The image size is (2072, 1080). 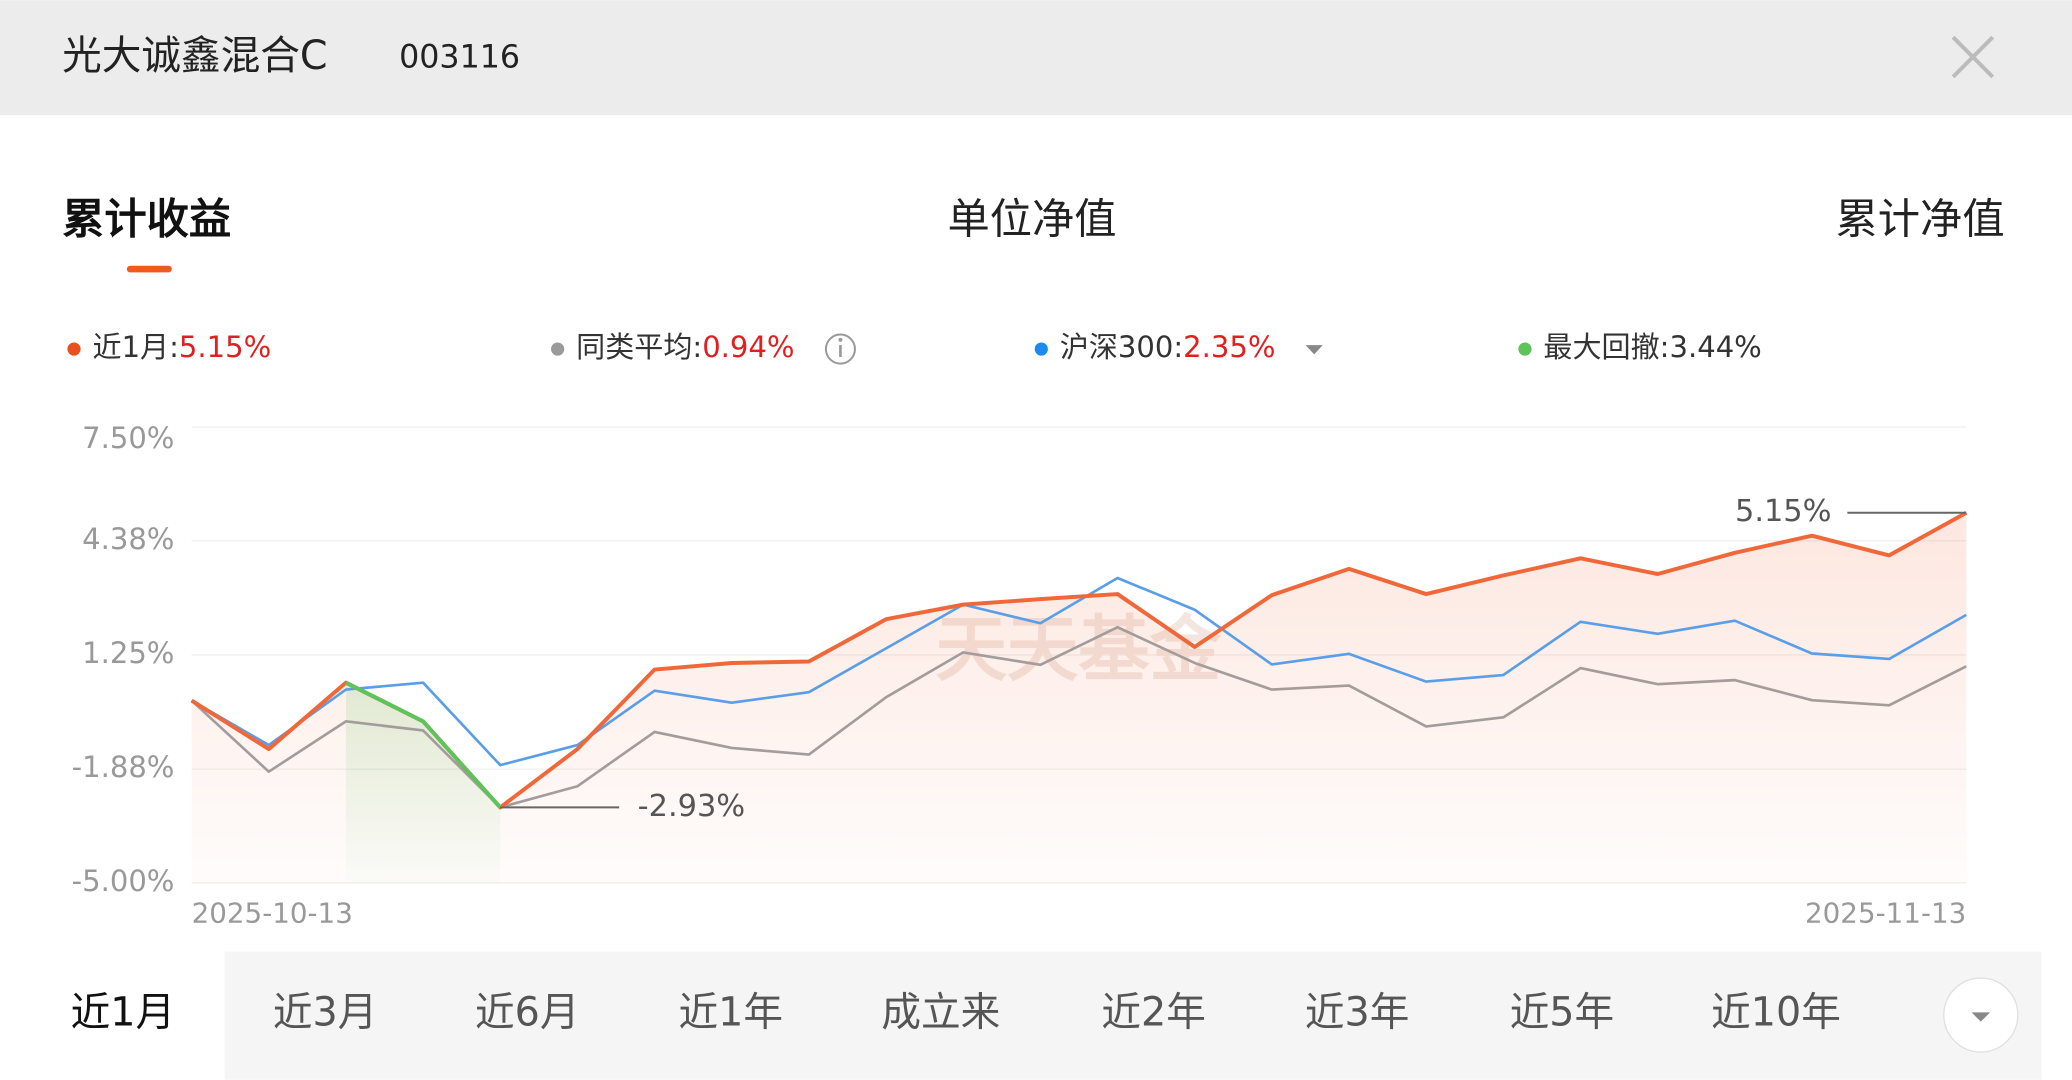 What do you see at coordinates (1606, 347) in the screenshot?
I see `legend-name: 最大回撤:` at bounding box center [1606, 347].